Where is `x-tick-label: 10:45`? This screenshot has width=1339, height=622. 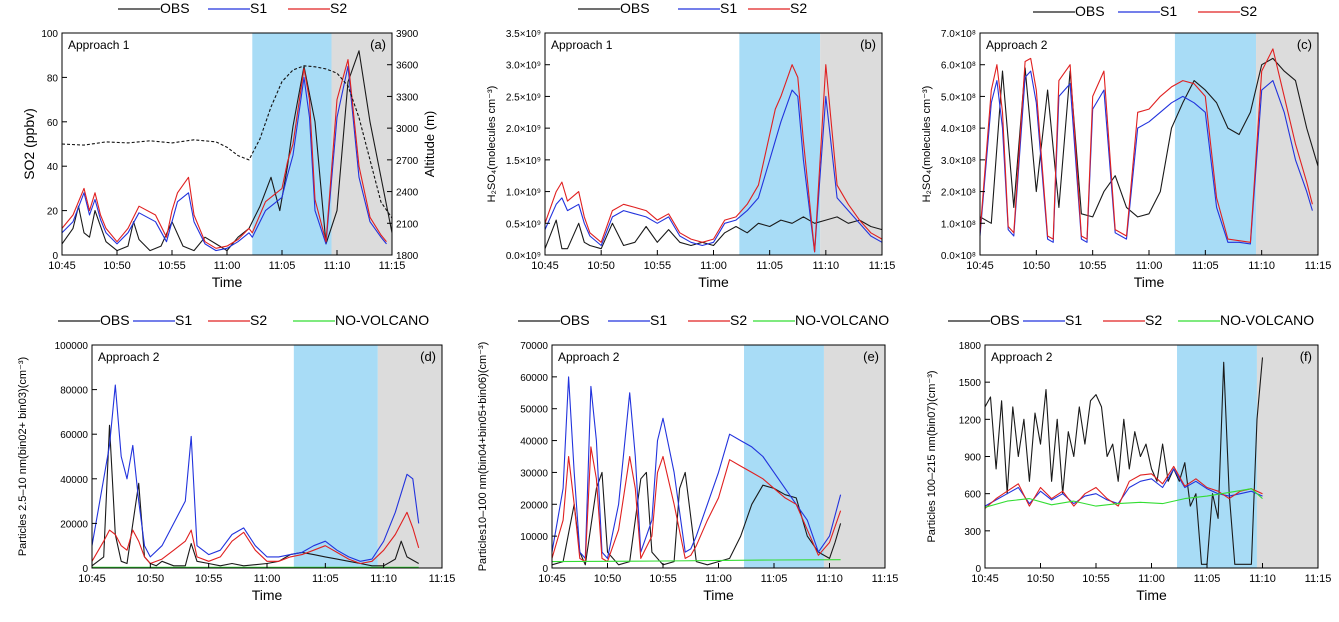
x-tick-label: 10:45 is located at coordinates (980, 266).